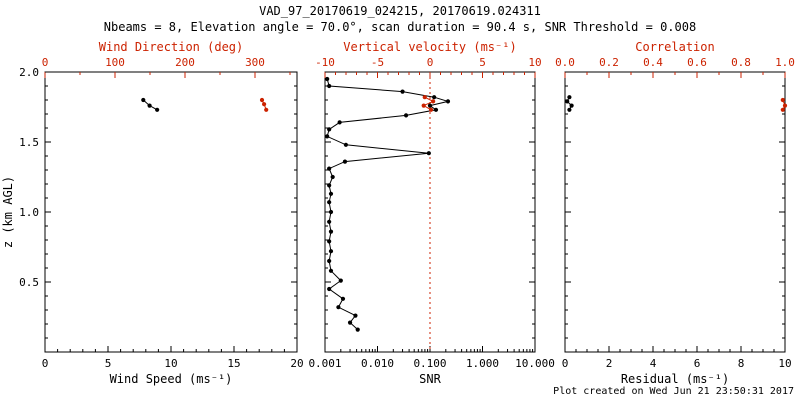 This screenshot has width=800, height=400. Describe the element at coordinates (565, 62) in the screenshot. I see `svg-text: 0.0` at that location.